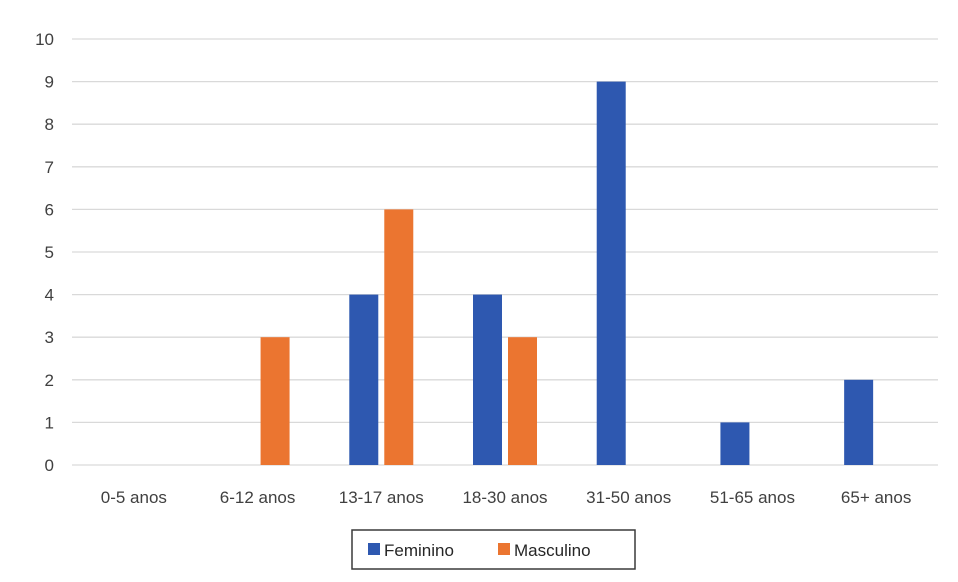  I want to click on x-tick-label: 31-50 anos, so click(628, 497).